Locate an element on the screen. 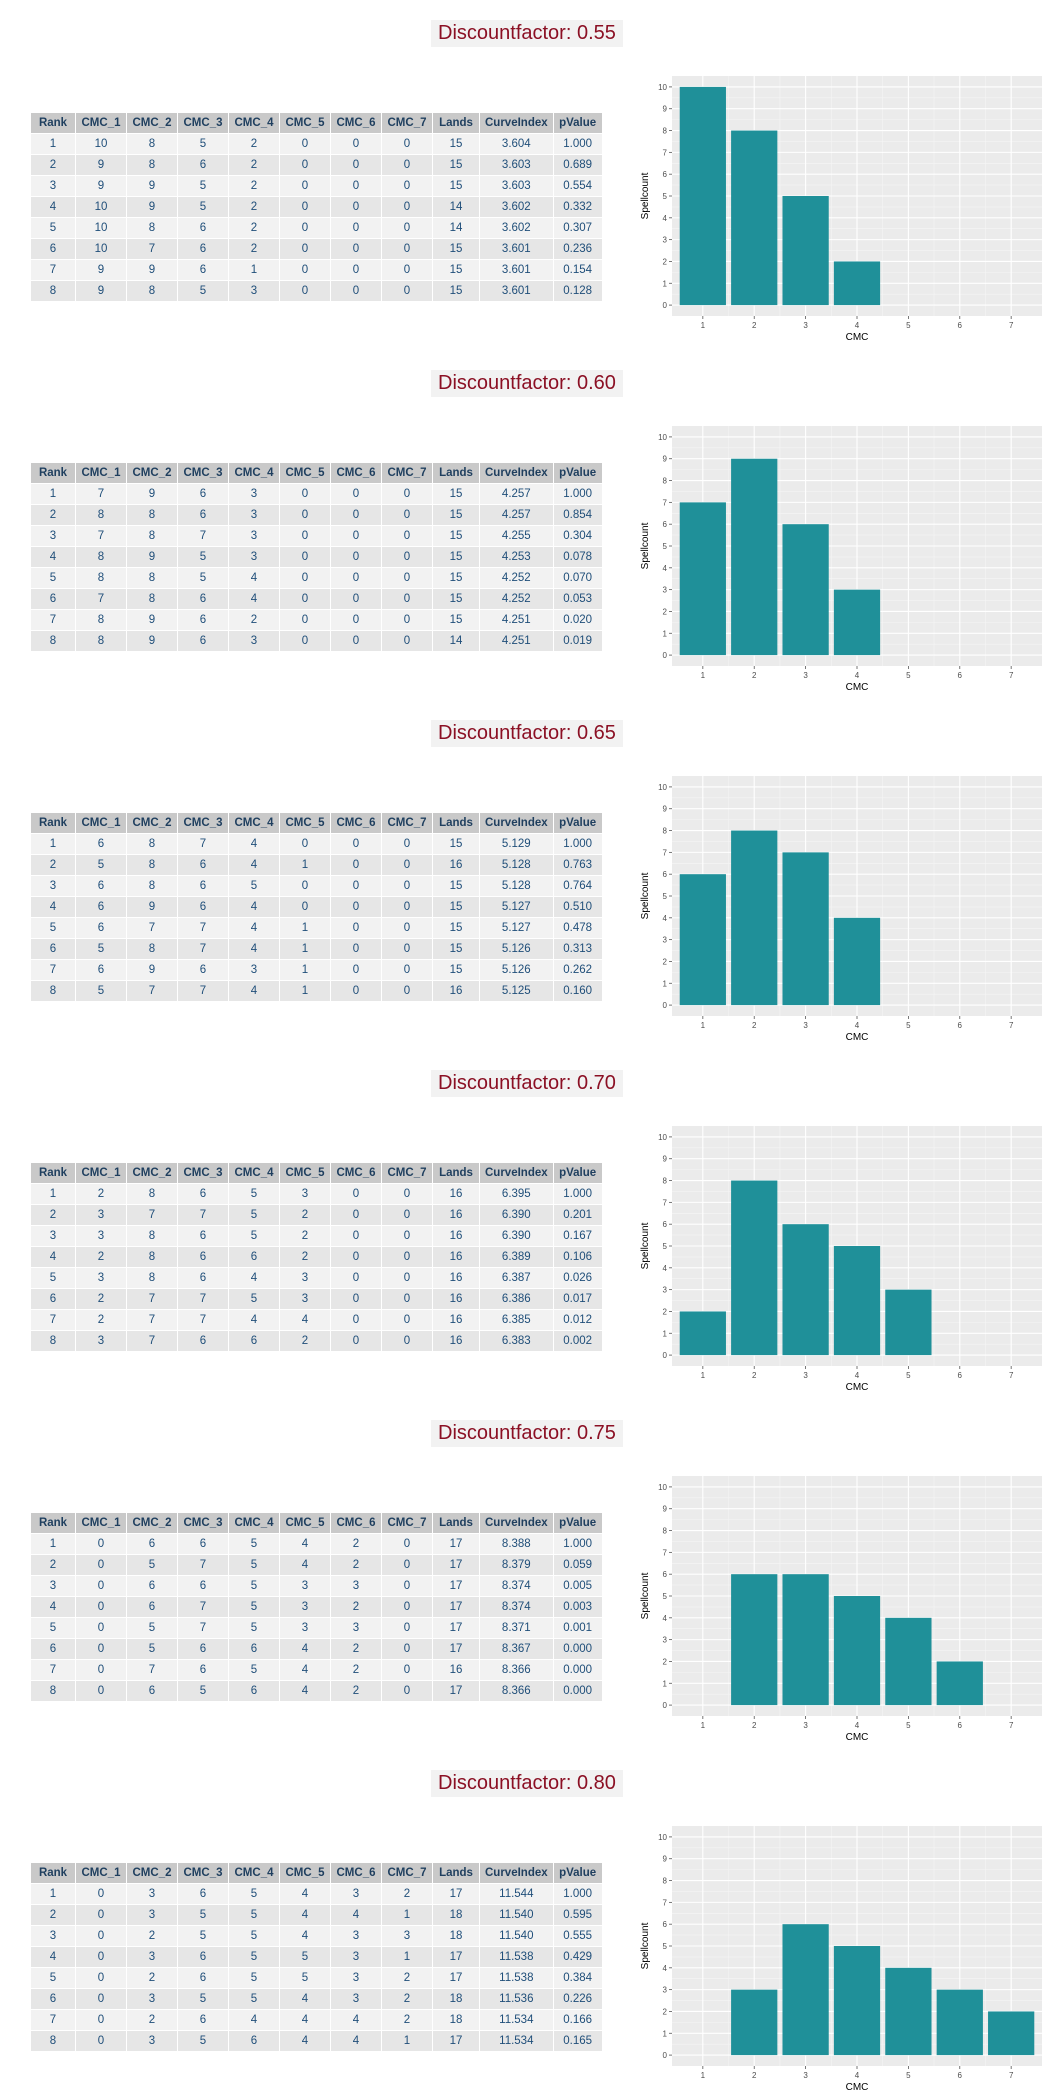 Image resolution: width=1054 pixels, height=2100 pixels. column-header: CMC_6 is located at coordinates (356, 473).